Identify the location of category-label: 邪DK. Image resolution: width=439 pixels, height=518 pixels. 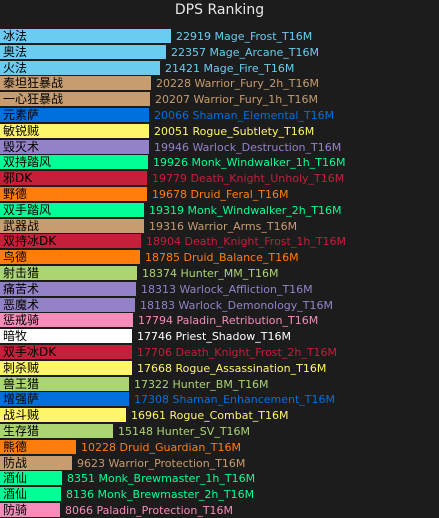
(18, 178).